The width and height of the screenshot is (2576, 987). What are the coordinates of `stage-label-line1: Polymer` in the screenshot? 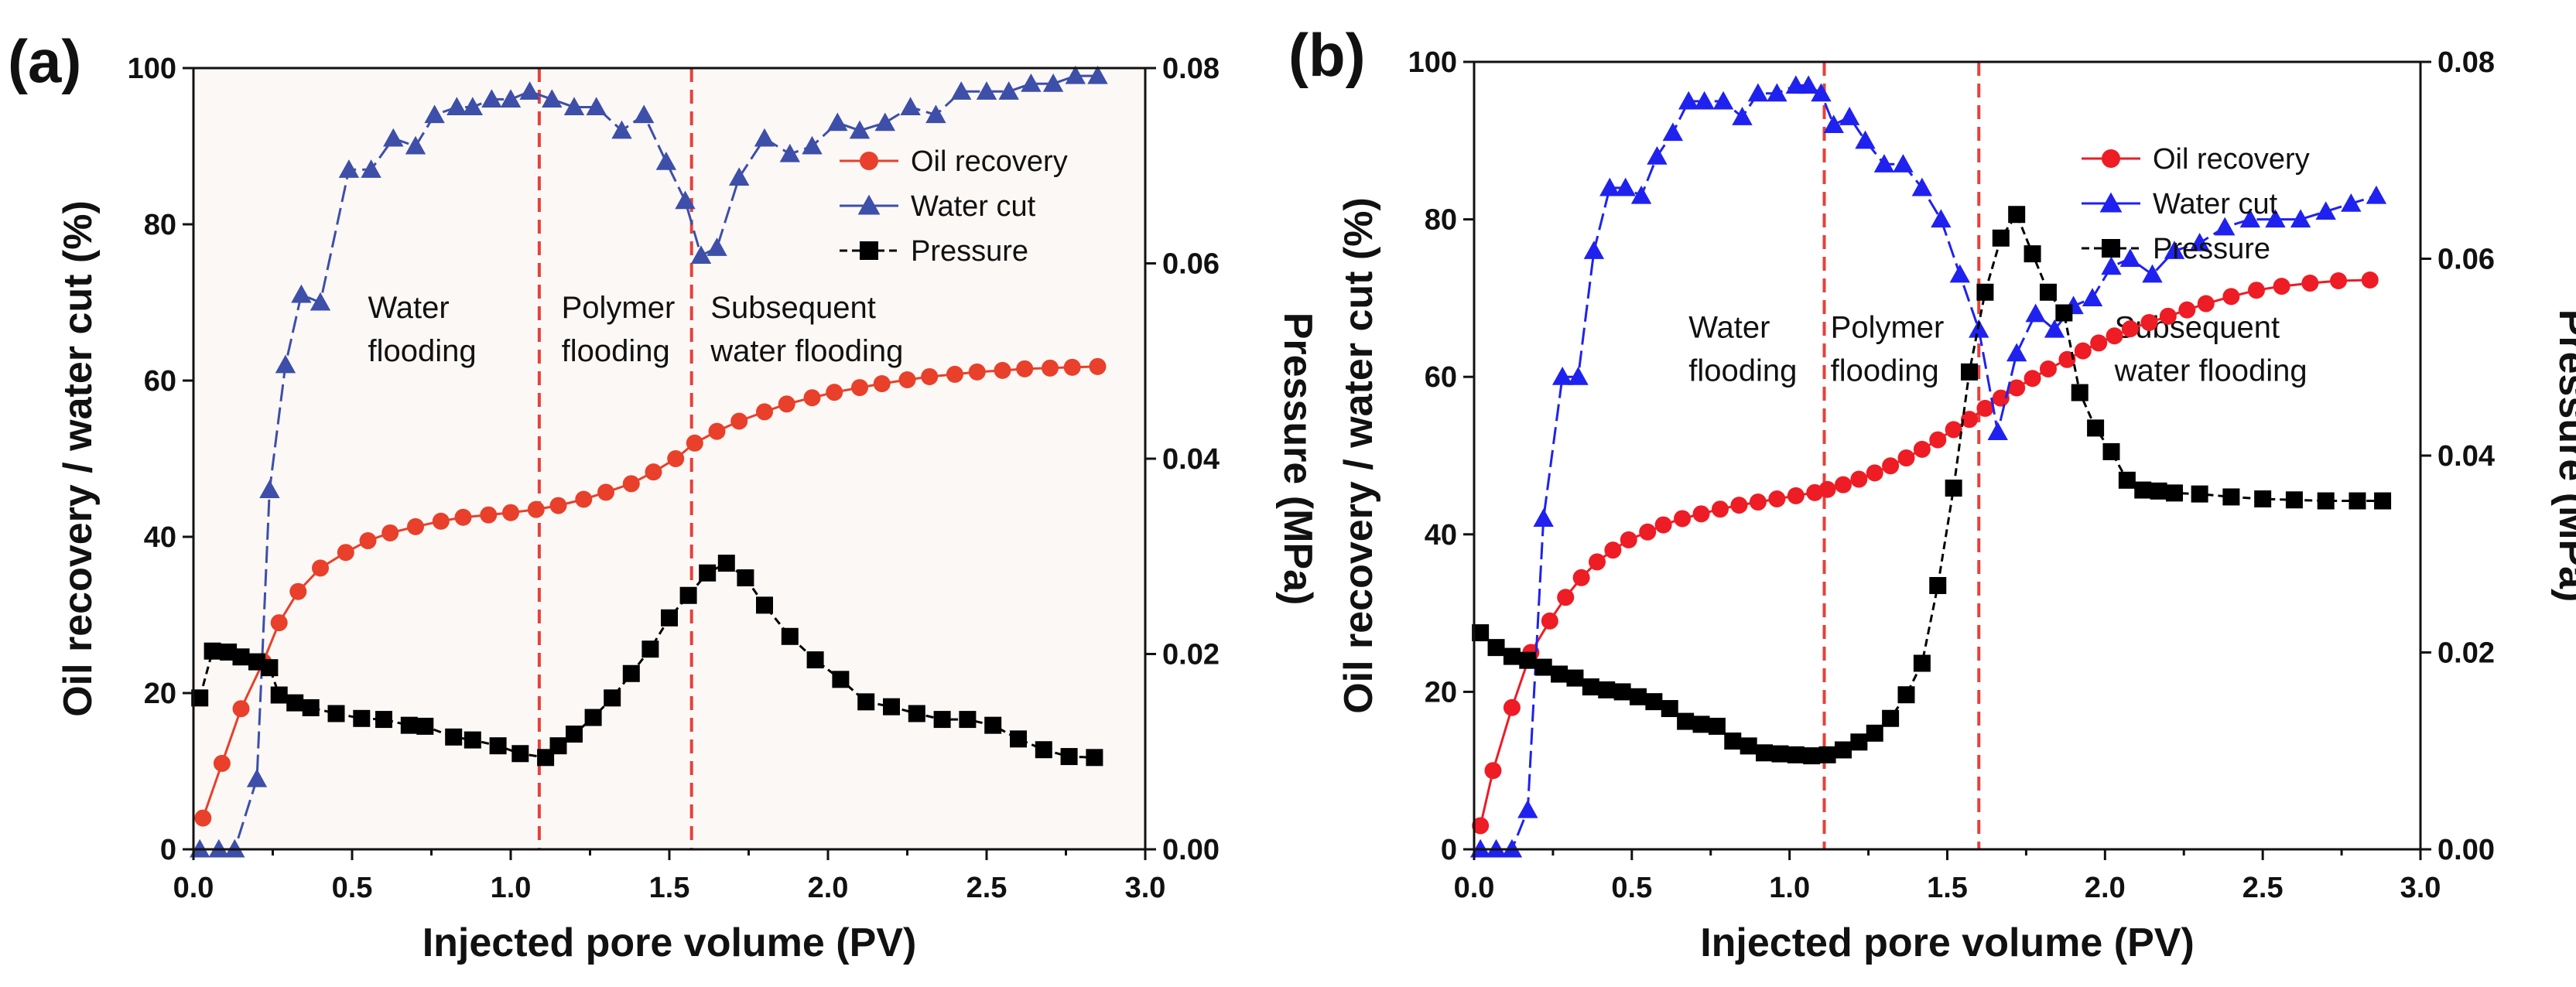 It's located at (1888, 327).